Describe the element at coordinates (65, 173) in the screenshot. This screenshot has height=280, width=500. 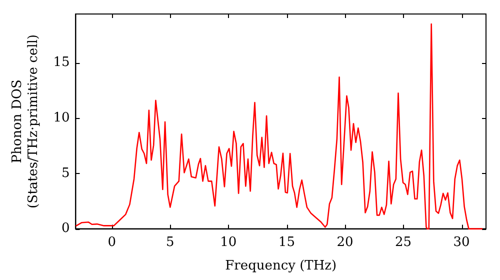
I see `y-tick-label: 5` at that location.